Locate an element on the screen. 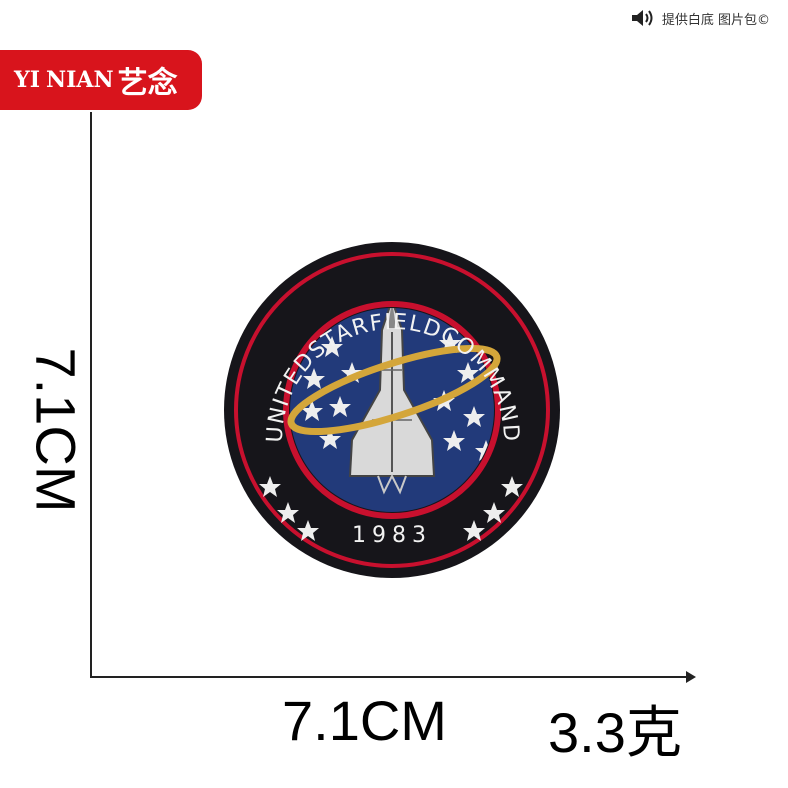 The height and width of the screenshot is (788, 788). patch-inner-red-ring is located at coordinates (392, 410).